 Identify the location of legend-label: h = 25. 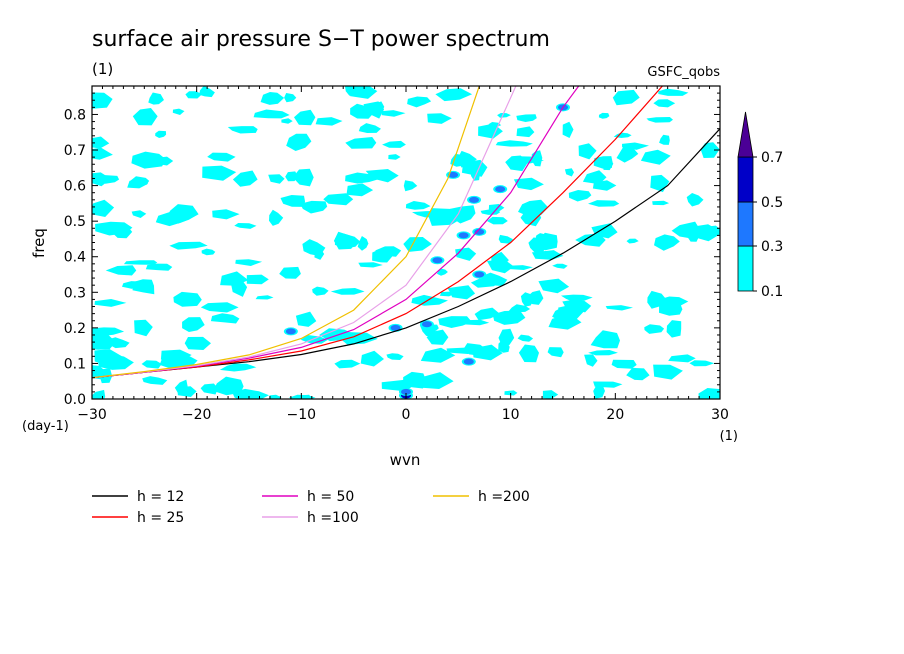
(160, 518).